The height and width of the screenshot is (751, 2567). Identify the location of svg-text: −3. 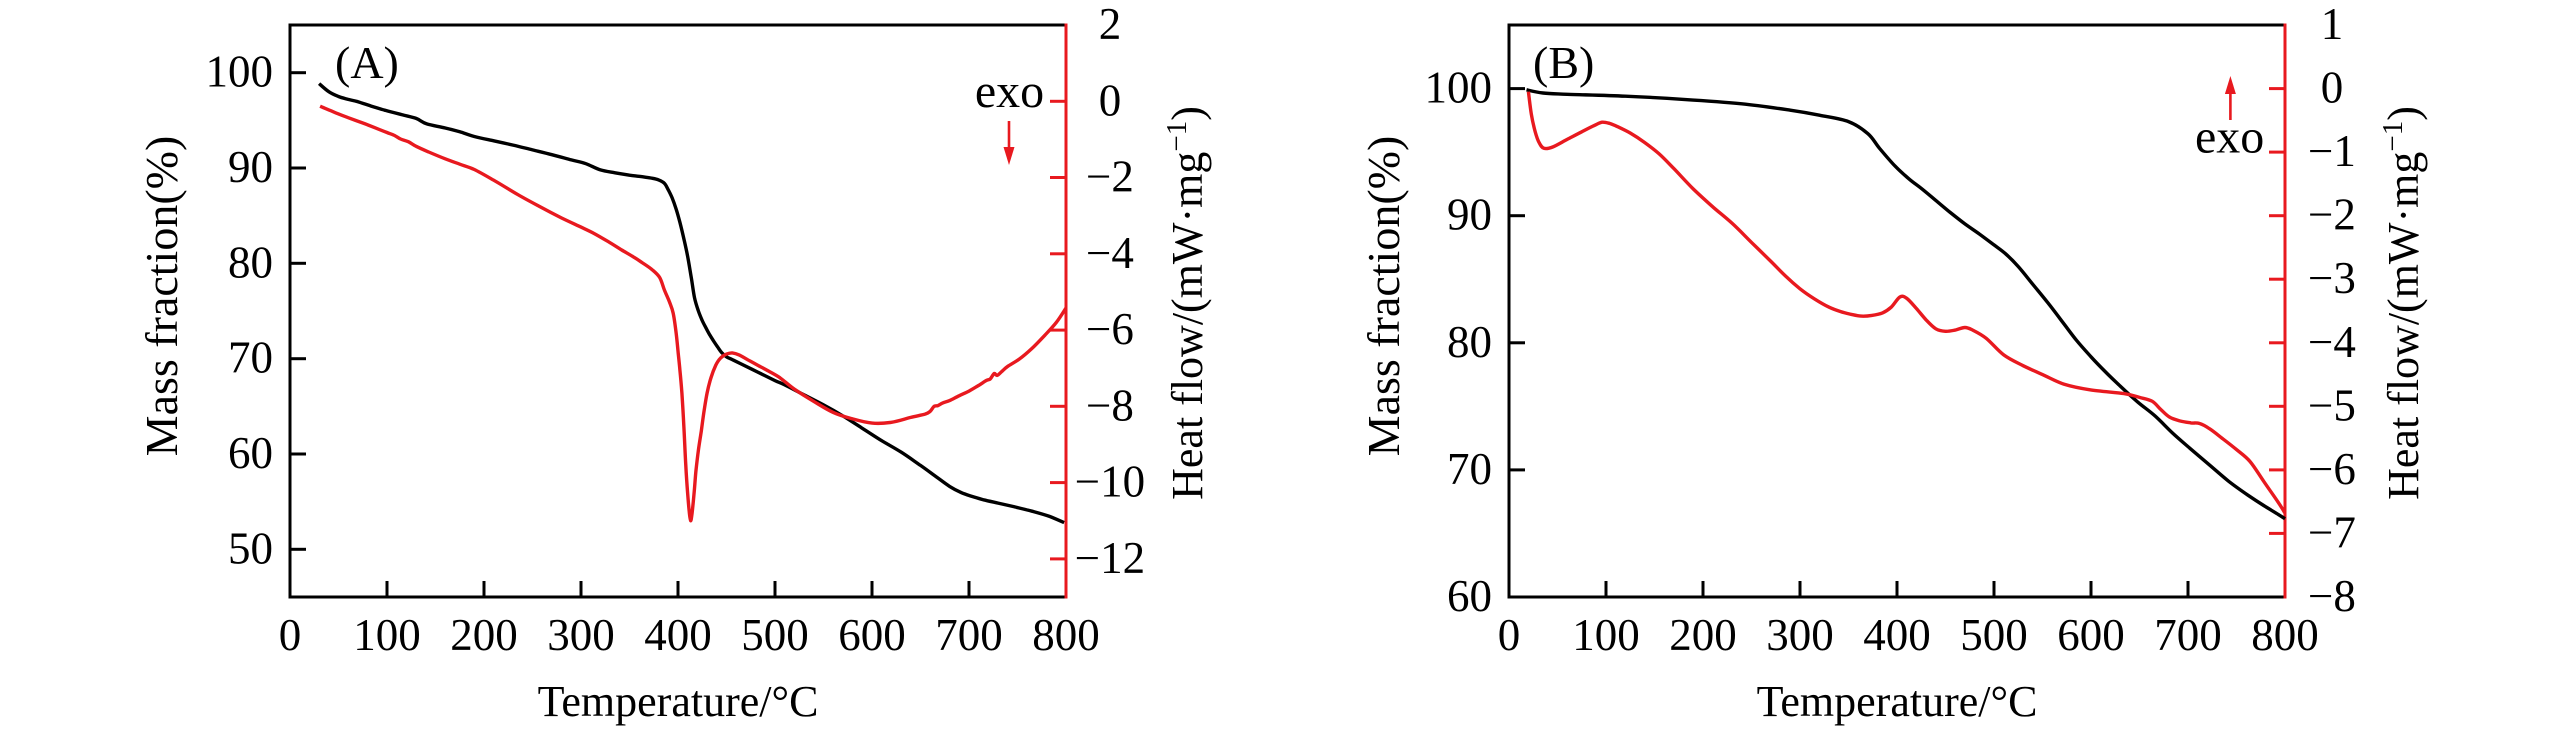
(2332, 278).